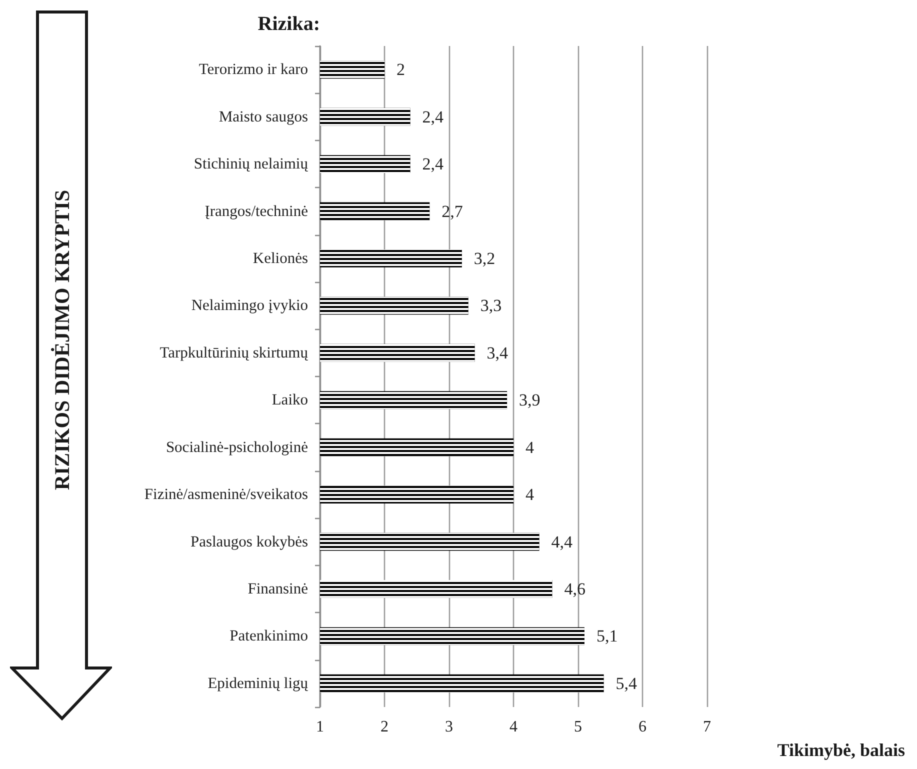  Describe the element at coordinates (251, 164) in the screenshot. I see `y-tick-label: Stichinių nelaimių` at that location.